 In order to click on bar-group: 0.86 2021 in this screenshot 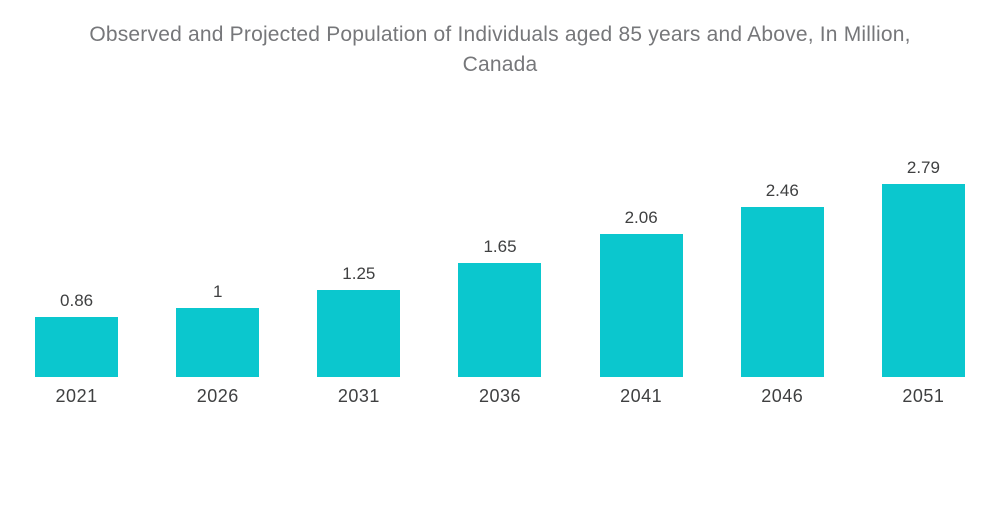, I will do `click(76, 279)`.